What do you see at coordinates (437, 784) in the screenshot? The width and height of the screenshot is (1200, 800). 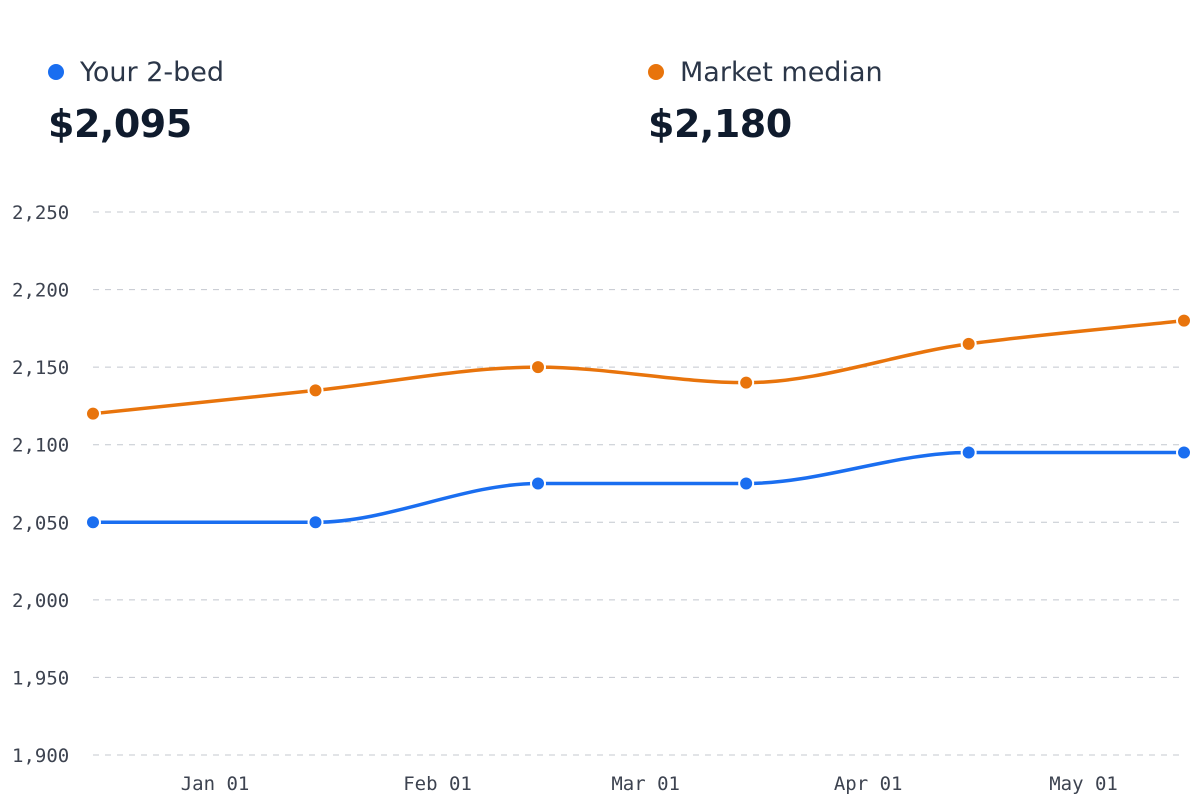 I see `x-tick-label: Feb 01` at bounding box center [437, 784].